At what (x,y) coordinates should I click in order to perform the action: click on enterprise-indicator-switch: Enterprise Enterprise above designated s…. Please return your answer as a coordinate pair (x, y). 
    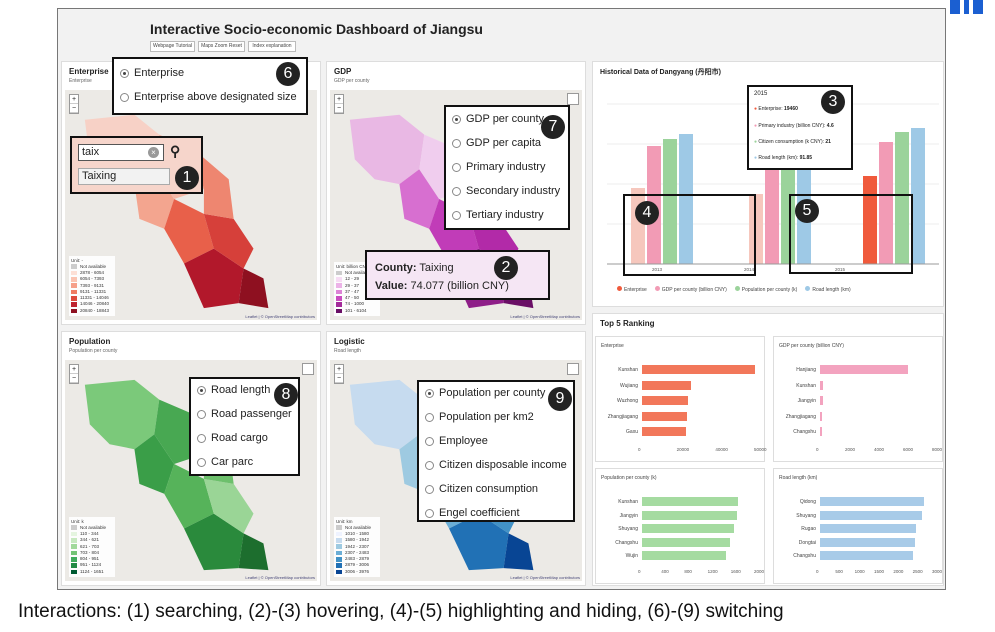
    Looking at the image, I should click on (210, 86).